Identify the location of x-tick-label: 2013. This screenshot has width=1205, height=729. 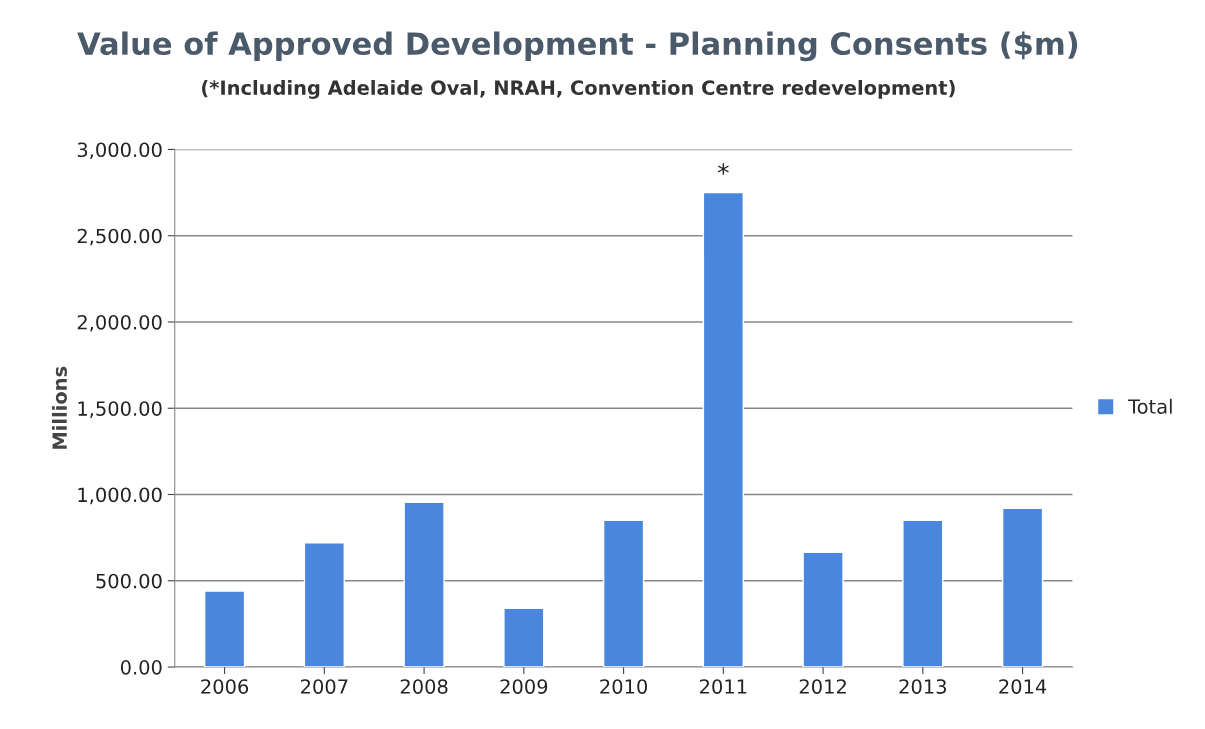
(923, 686).